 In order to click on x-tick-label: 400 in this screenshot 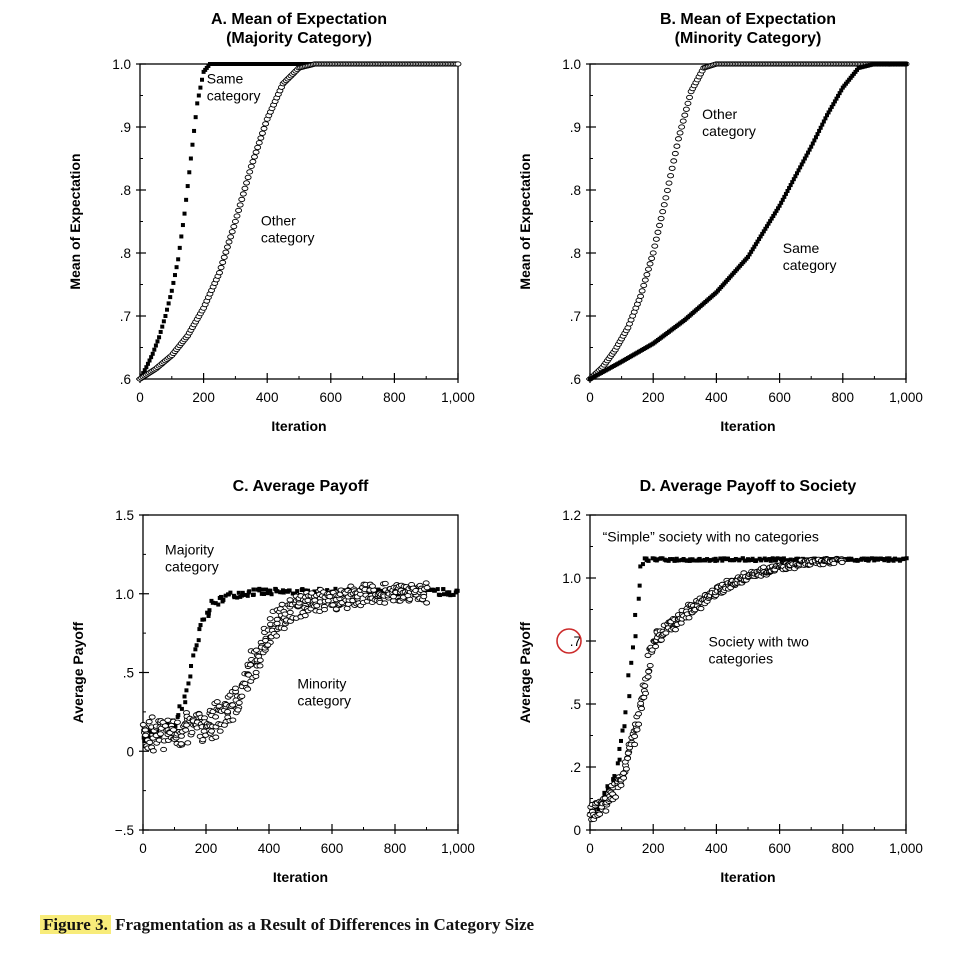, I will do `click(267, 397)`.